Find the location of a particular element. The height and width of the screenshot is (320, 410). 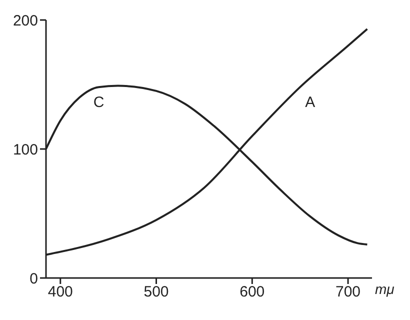

series-label: C is located at coordinates (98, 103).